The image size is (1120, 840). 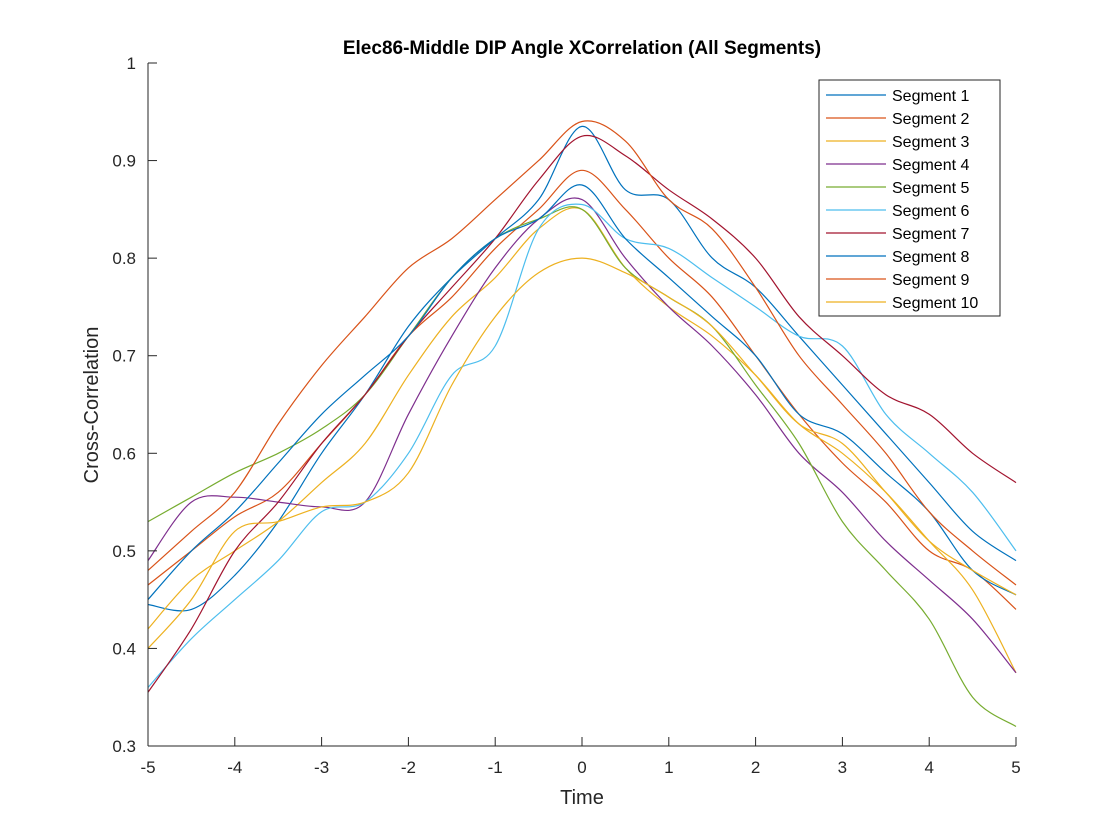 I want to click on x-tick-label: 1, so click(x=668, y=767).